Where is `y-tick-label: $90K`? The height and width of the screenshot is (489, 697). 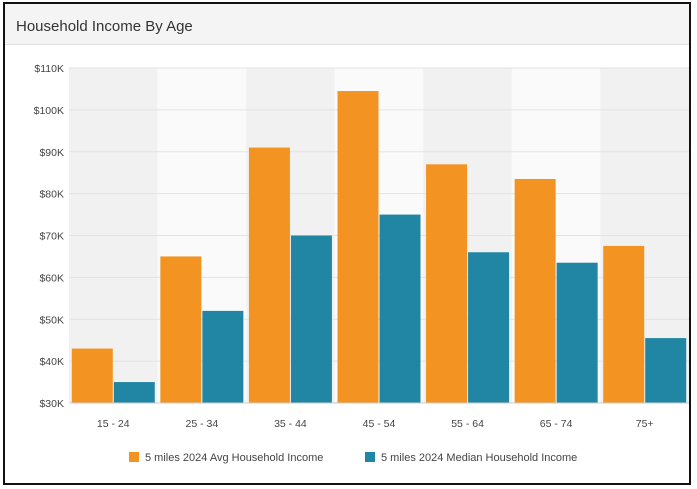
y-tick-label: $90K is located at coordinates (51, 153).